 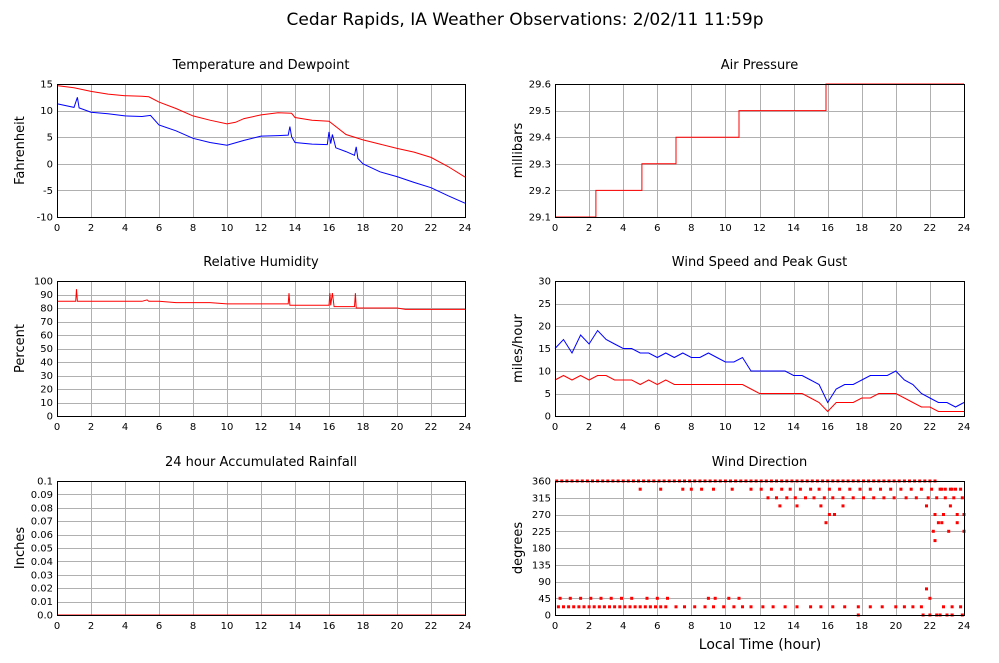 I want to click on press-x-tick-label: 10, so click(x=725, y=228).